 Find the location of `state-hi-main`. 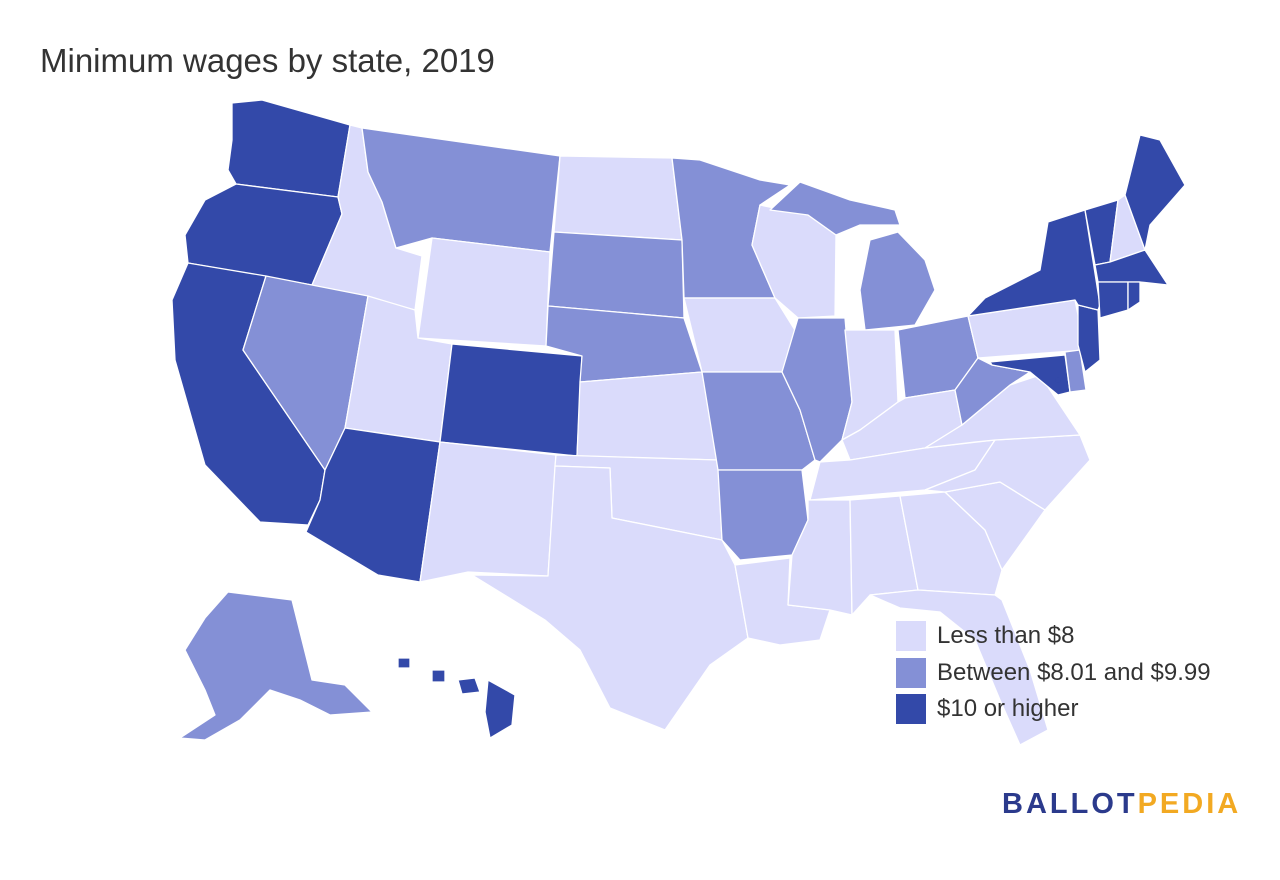

state-hi-main is located at coordinates (500, 709).